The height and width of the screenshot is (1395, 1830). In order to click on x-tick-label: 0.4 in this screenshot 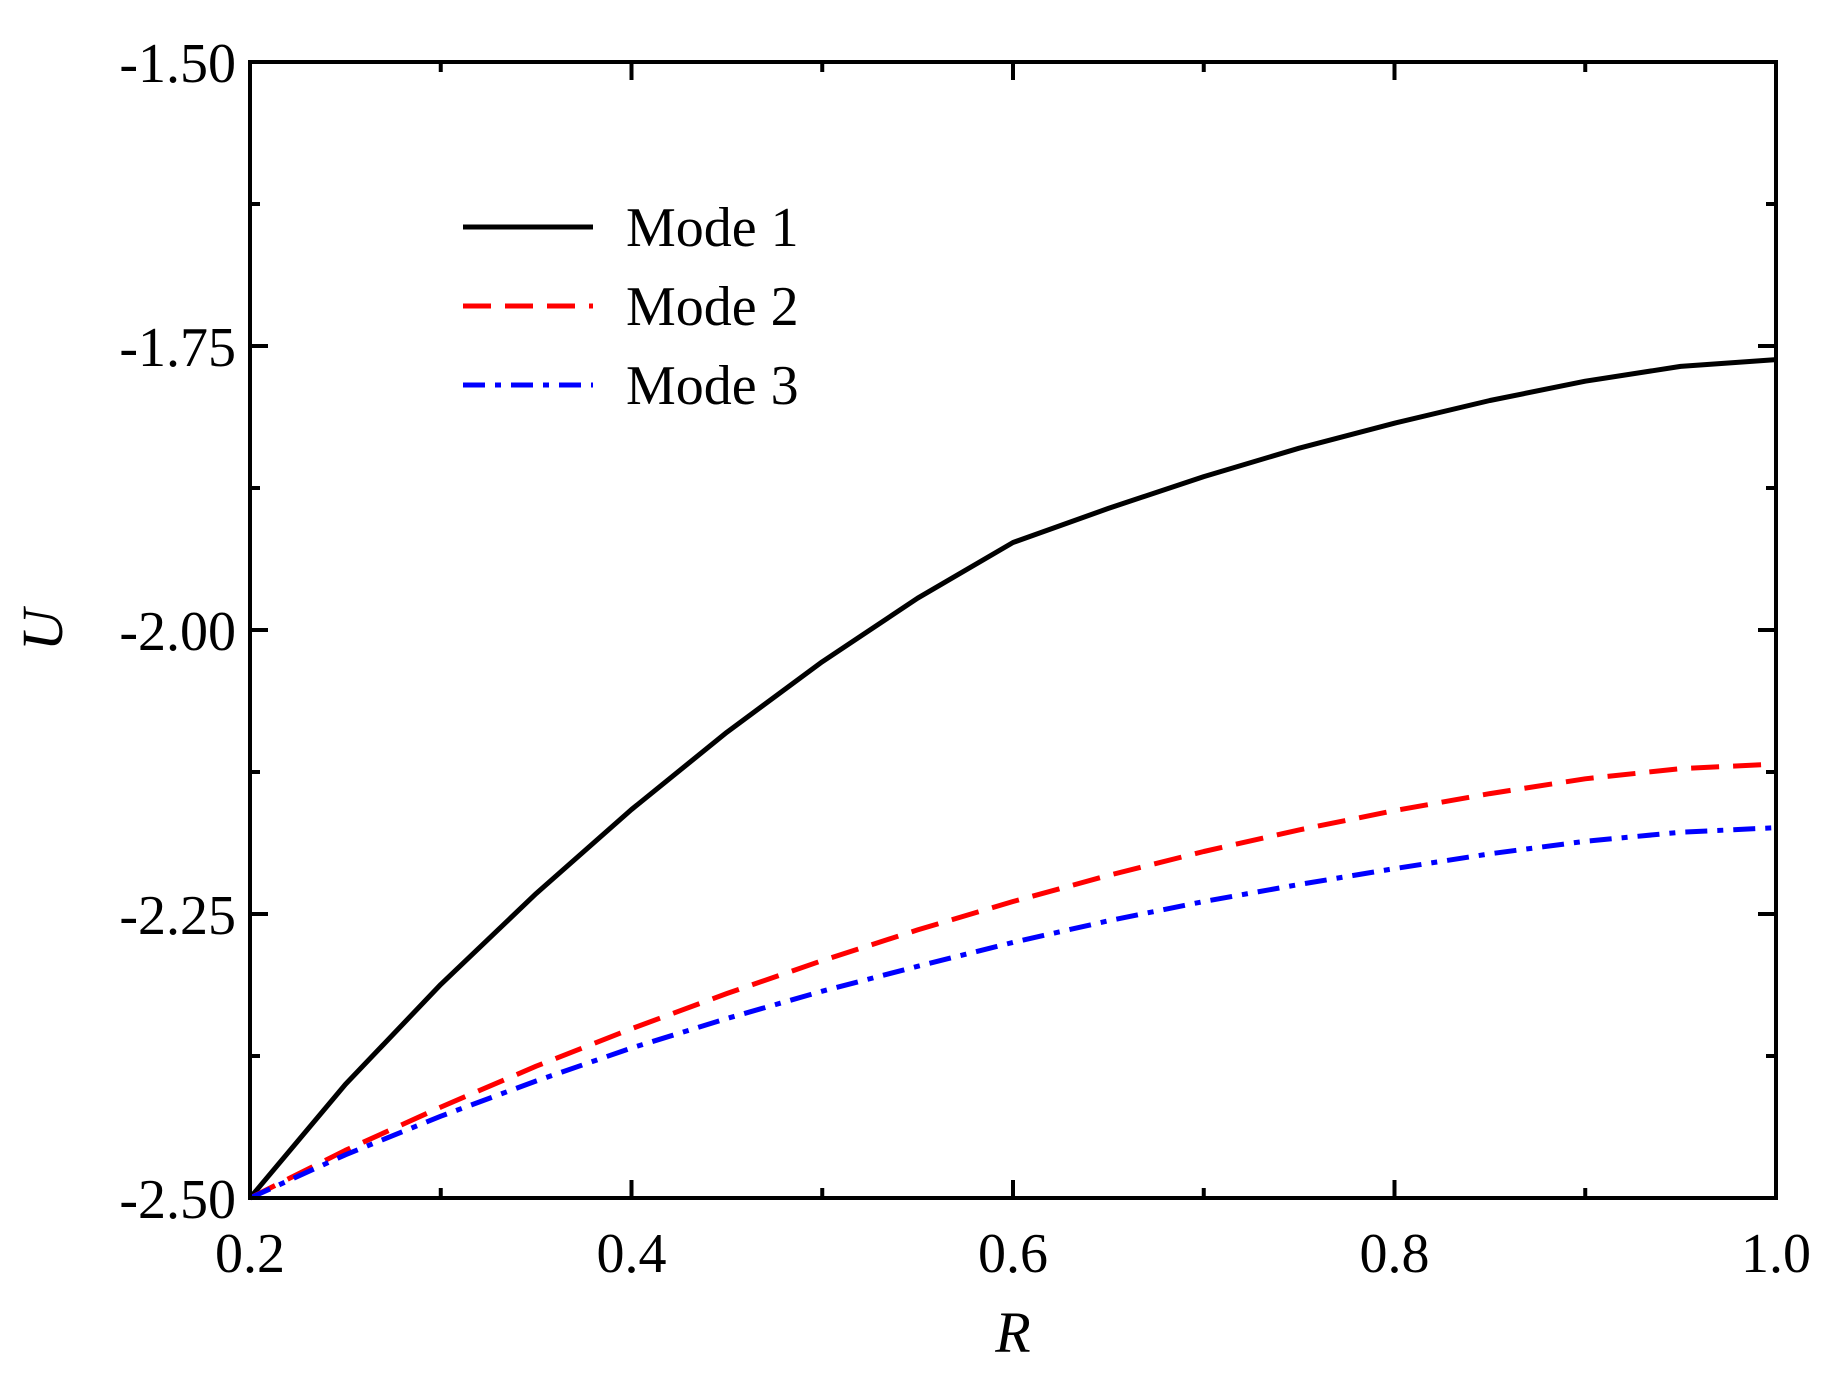, I will do `click(632, 1254)`.